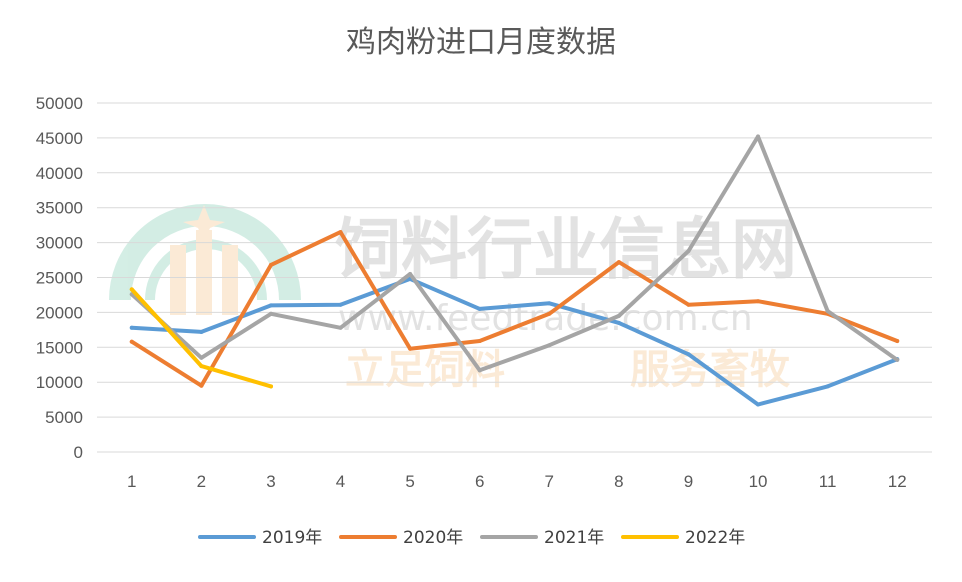 This screenshot has width=962, height=582. I want to click on x-tick-label: 8, so click(618, 481).